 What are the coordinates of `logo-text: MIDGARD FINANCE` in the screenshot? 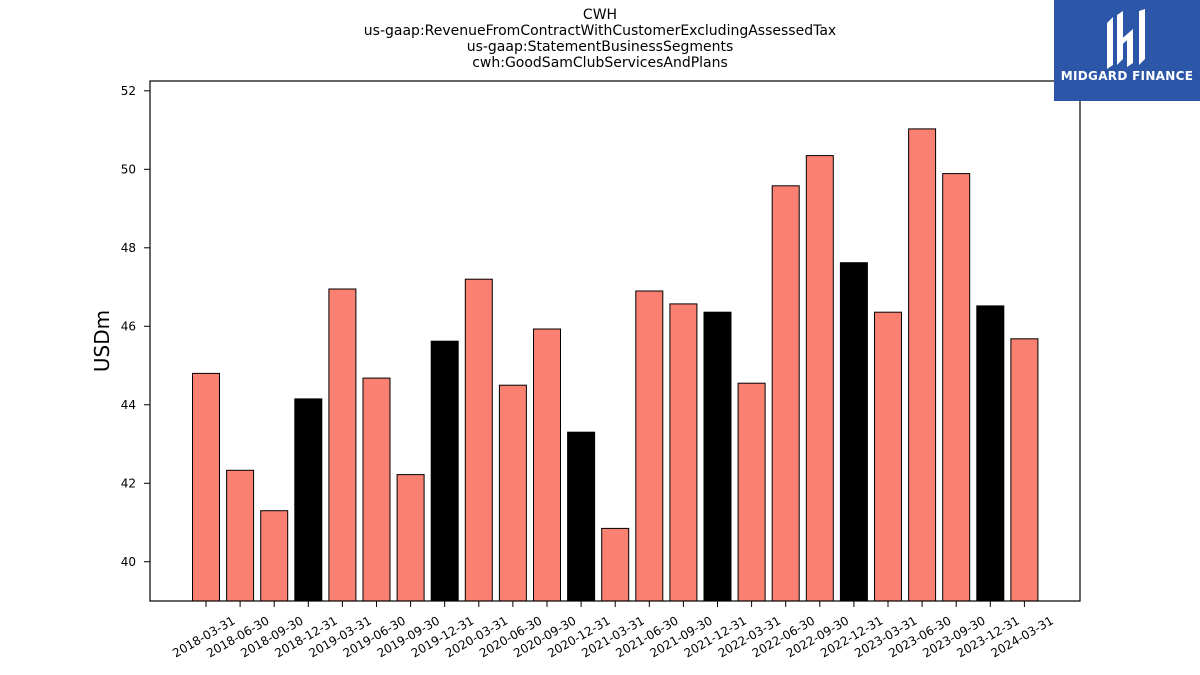 It's located at (1127, 76).